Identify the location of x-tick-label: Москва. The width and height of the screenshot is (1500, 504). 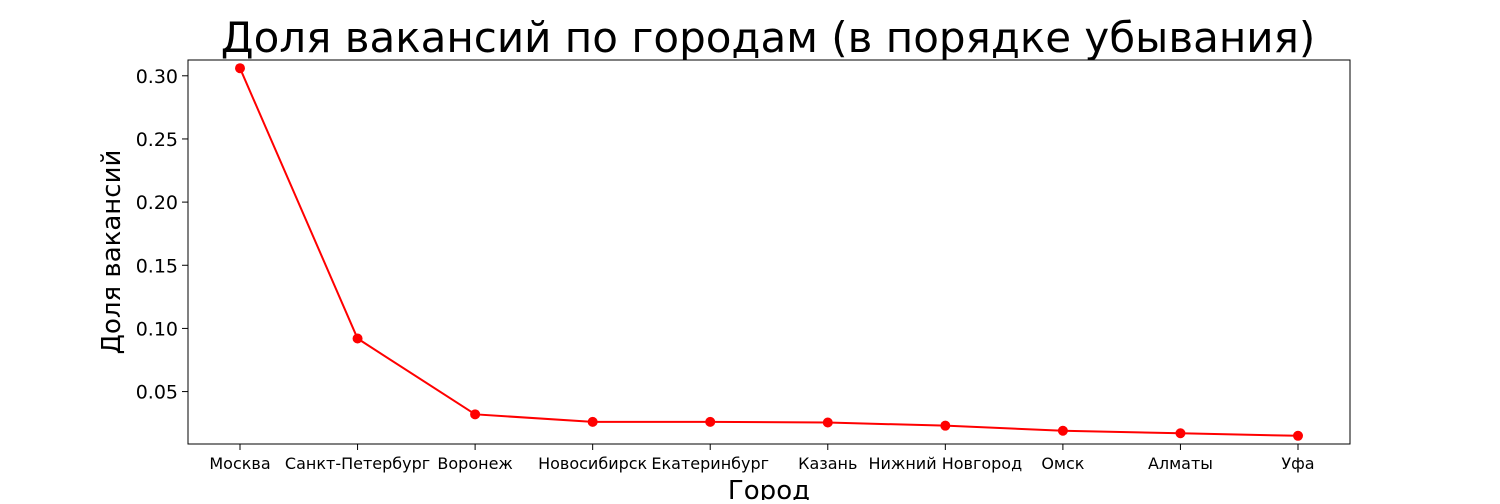
(239, 463).